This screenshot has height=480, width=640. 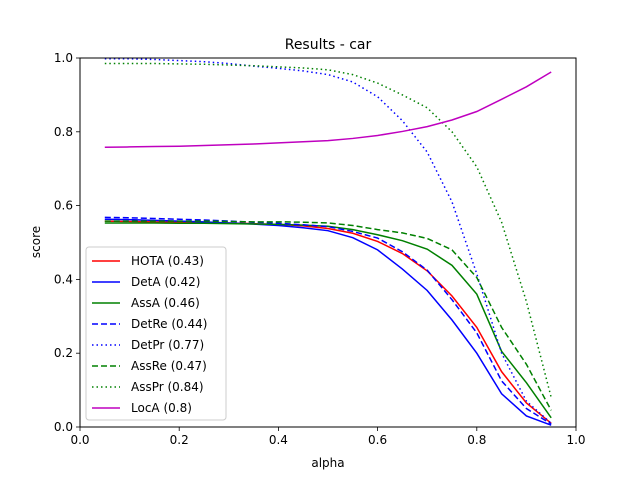 What do you see at coordinates (167, 261) in the screenshot?
I see `legend-label: HOTA (0.43)` at bounding box center [167, 261].